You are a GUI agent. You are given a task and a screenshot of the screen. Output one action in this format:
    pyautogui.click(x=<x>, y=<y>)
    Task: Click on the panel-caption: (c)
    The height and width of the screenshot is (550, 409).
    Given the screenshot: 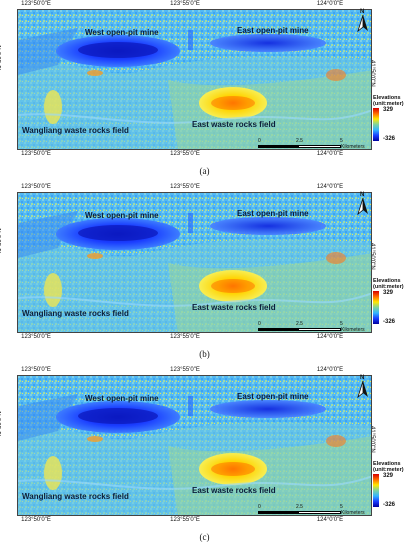 What is the action you would take?
    pyautogui.click(x=204, y=537)
    